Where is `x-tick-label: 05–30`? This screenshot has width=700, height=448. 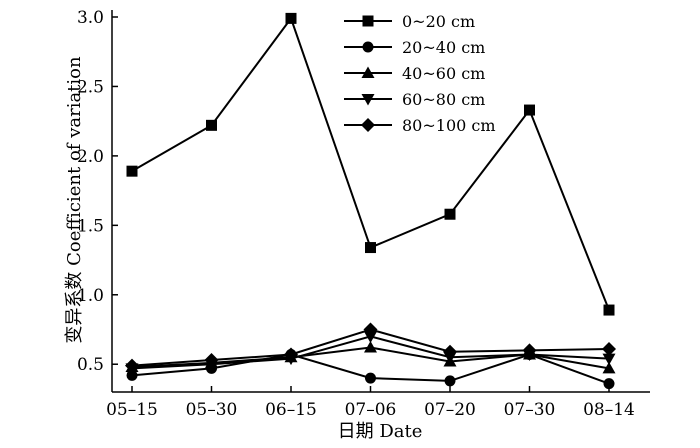 x-tick-label: 05–30 is located at coordinates (212, 410).